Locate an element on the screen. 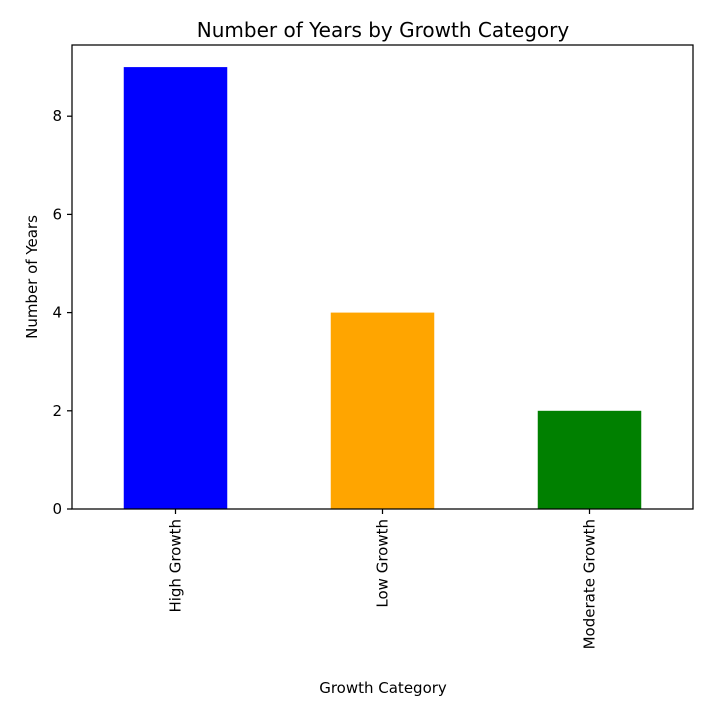  y-tick-label: 2 is located at coordinates (57, 411).